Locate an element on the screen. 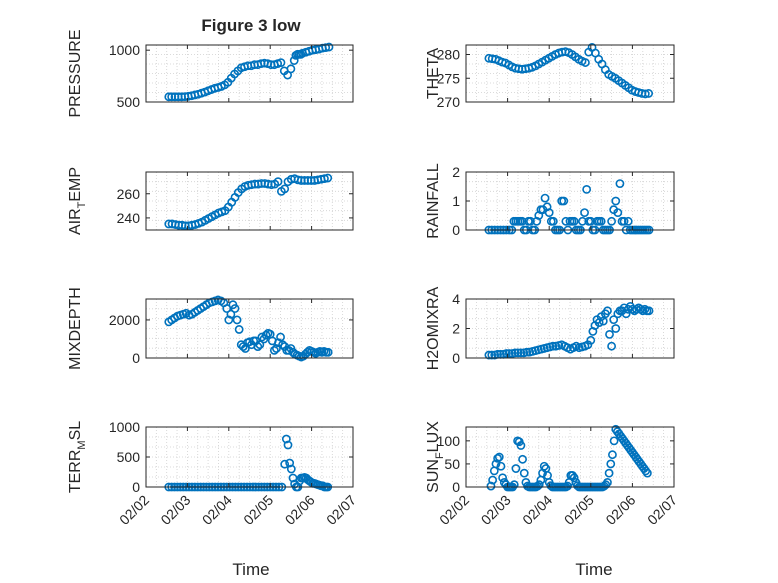 The height and width of the screenshot is (583, 778). y-tick-label: 240 is located at coordinates (129, 218).